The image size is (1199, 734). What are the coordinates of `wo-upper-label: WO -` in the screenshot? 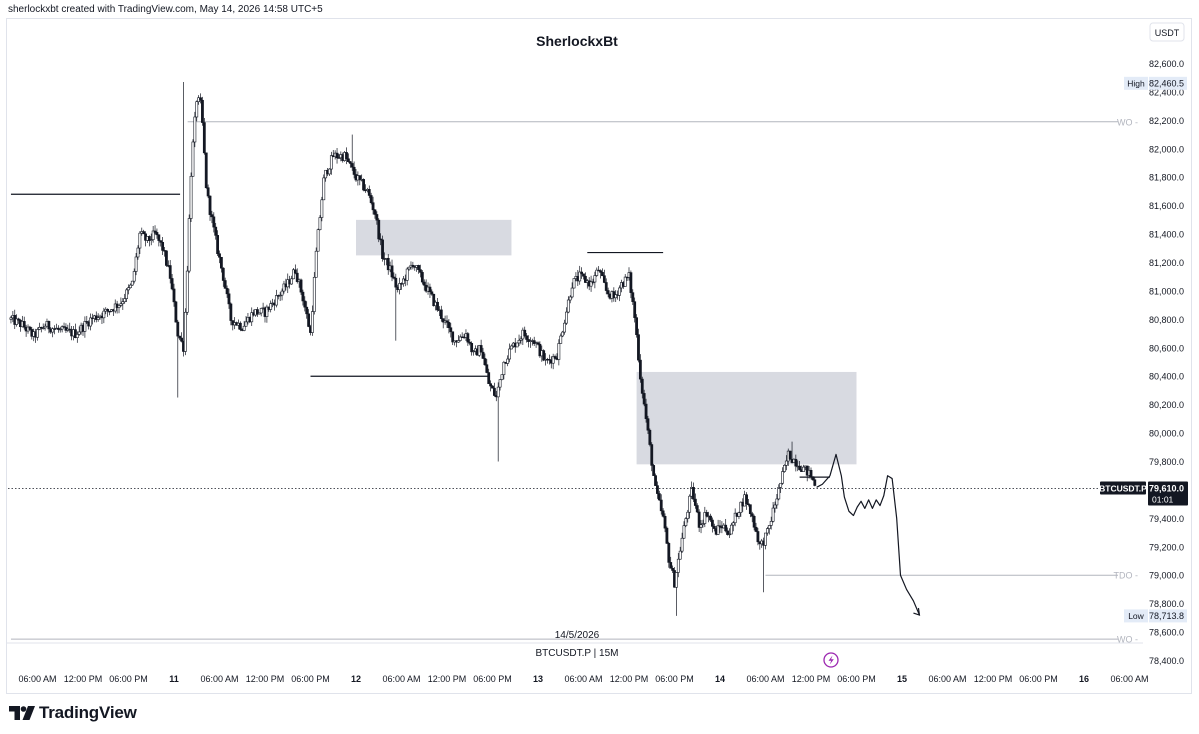 It's located at (1127, 122).